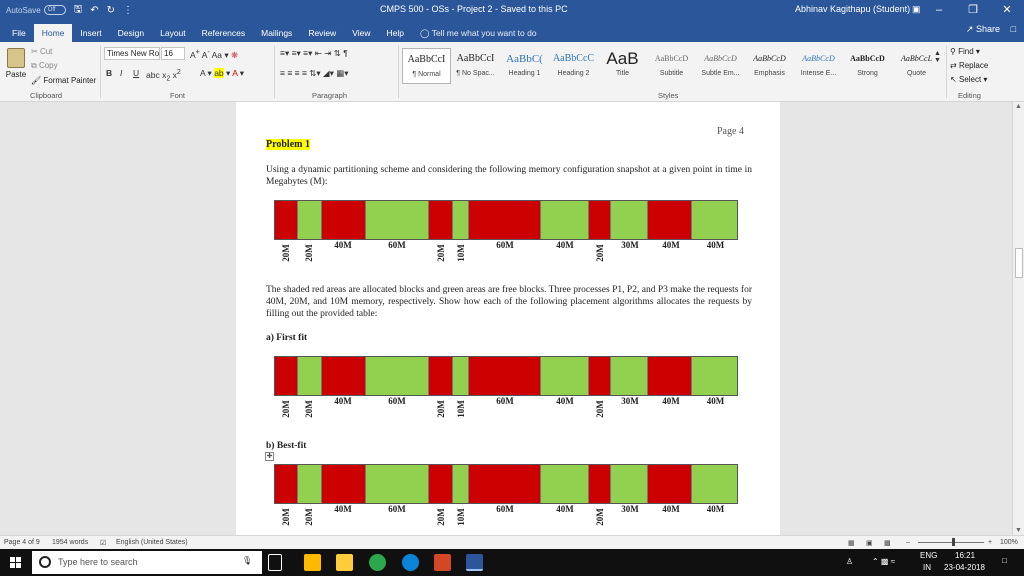 The height and width of the screenshot is (576, 1024). What do you see at coordinates (223, 33) in the screenshot?
I see `tab-references: References` at bounding box center [223, 33].